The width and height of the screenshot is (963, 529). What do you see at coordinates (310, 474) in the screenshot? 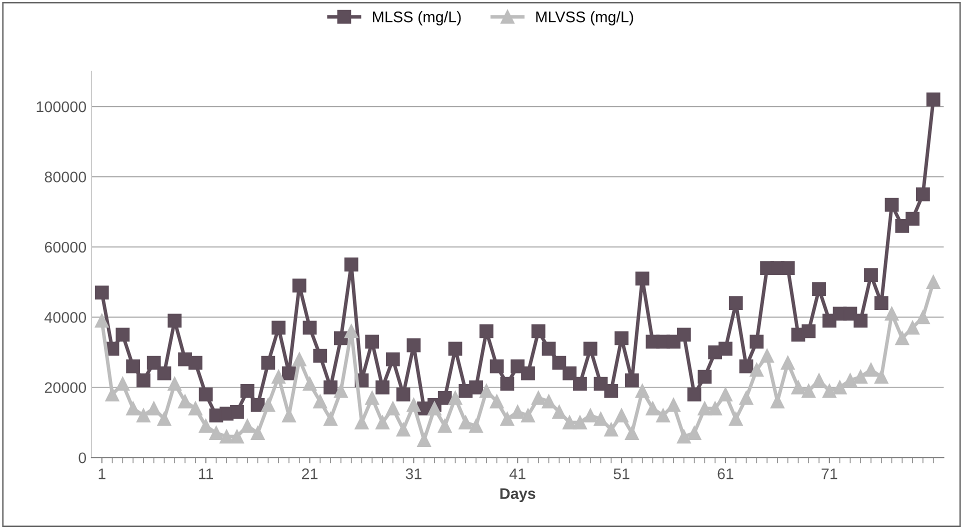
I see `x-tick-label: 21` at bounding box center [310, 474].